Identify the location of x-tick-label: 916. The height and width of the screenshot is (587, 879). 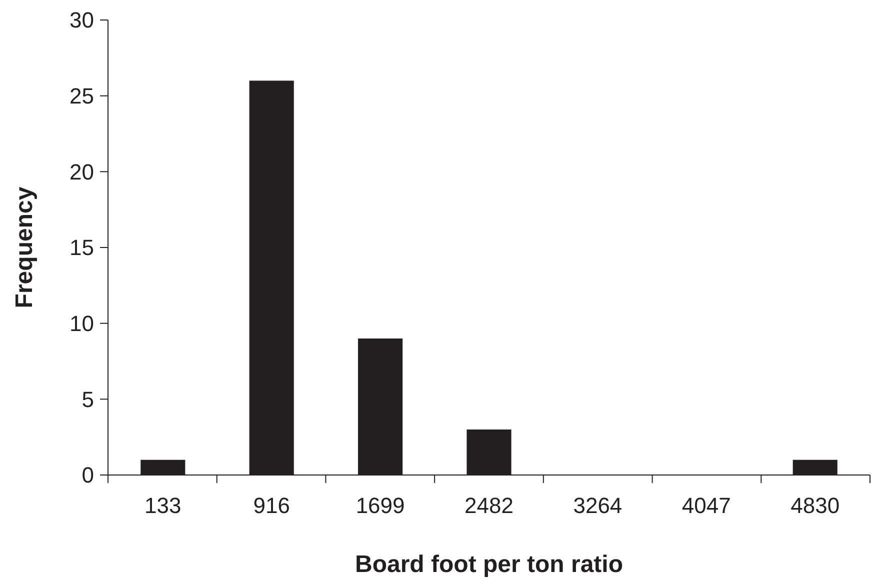
(271, 505).